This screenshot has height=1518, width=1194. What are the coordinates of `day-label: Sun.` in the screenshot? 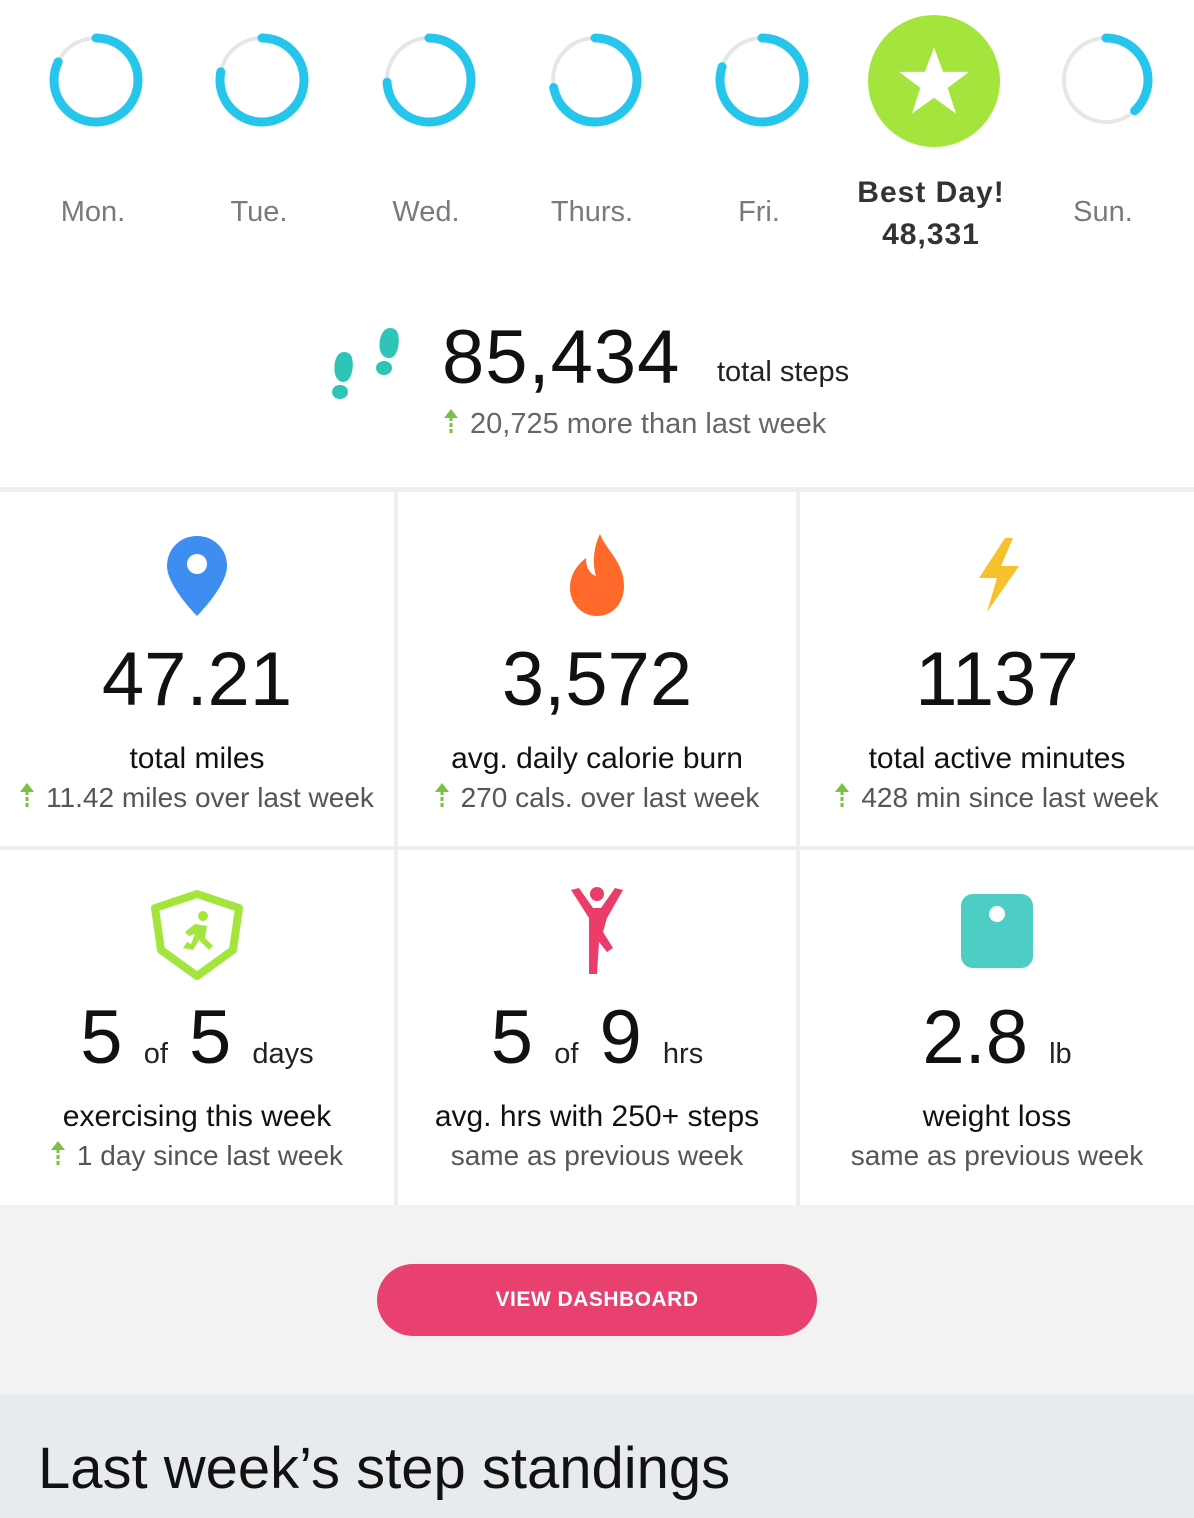 It's located at (1103, 212).